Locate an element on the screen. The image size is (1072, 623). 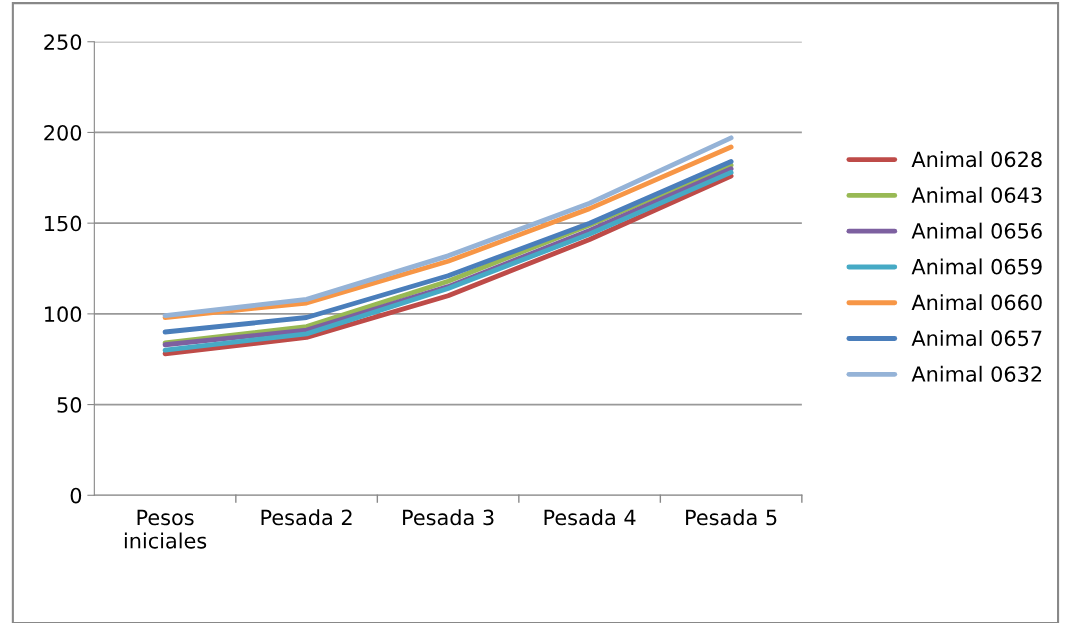
x-tick-label: Pesada 5 is located at coordinates (731, 517).